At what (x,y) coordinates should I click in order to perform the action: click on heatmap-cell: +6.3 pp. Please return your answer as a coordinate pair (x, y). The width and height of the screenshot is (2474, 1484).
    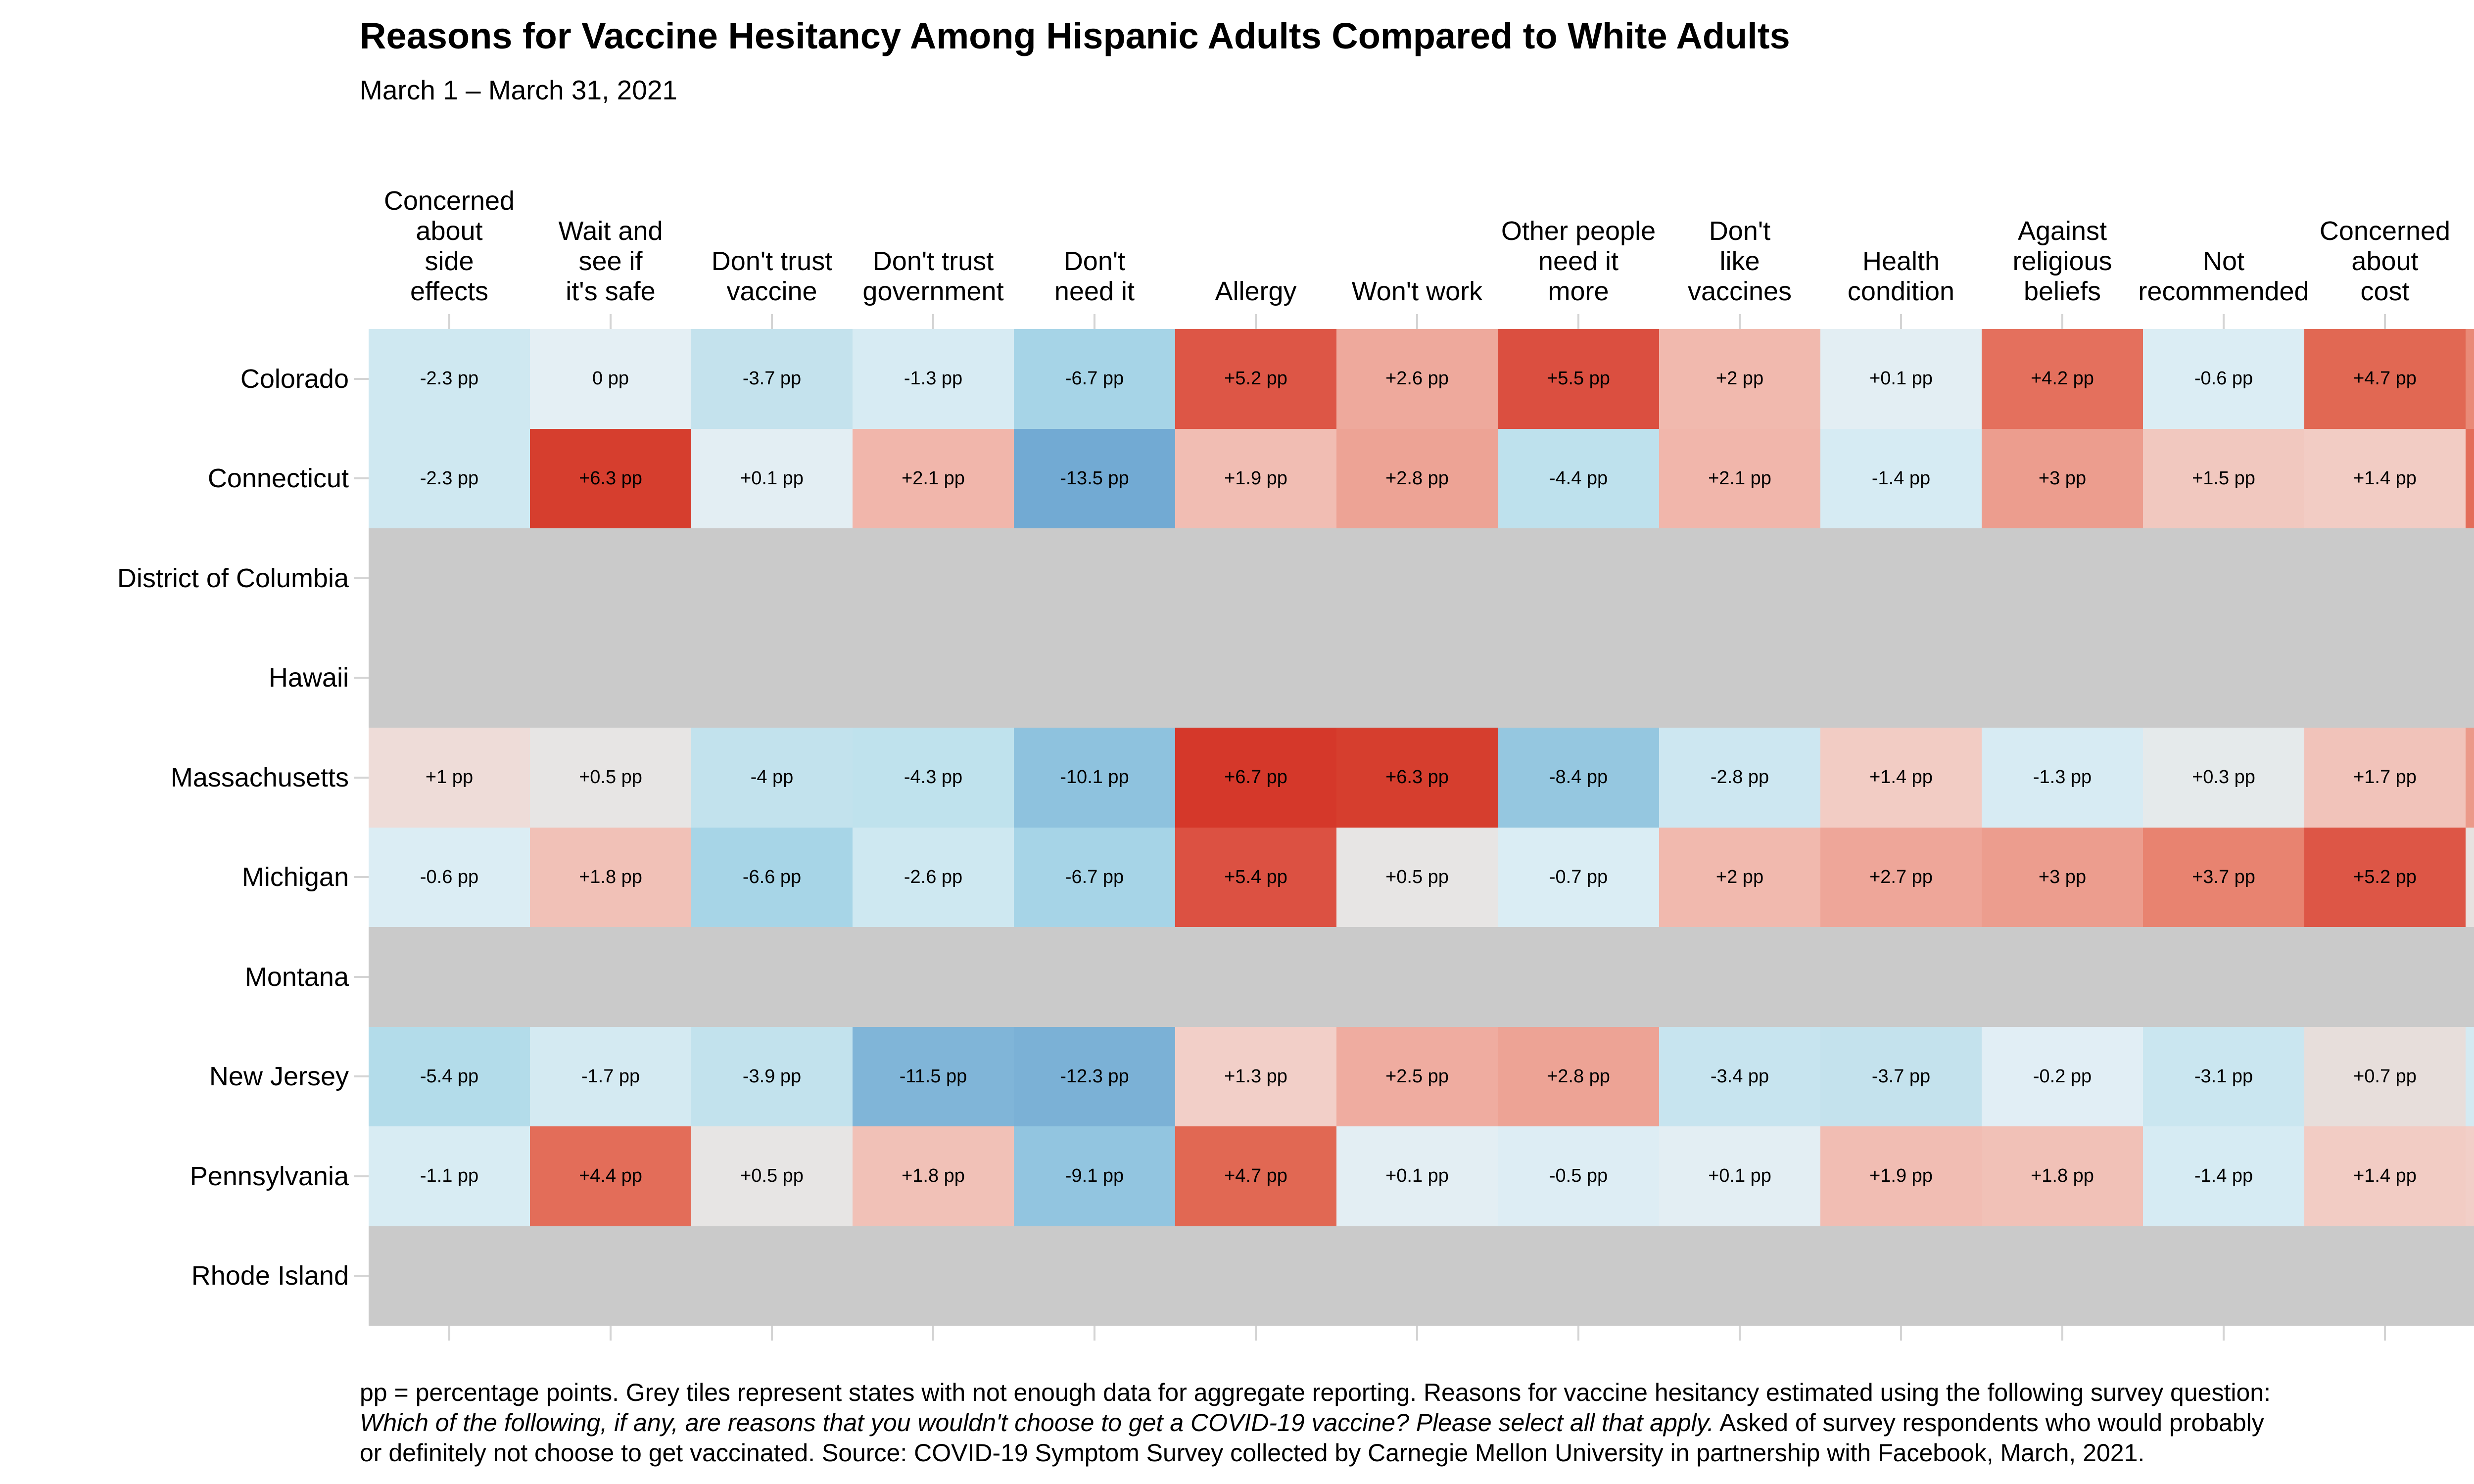
    Looking at the image, I should click on (610, 478).